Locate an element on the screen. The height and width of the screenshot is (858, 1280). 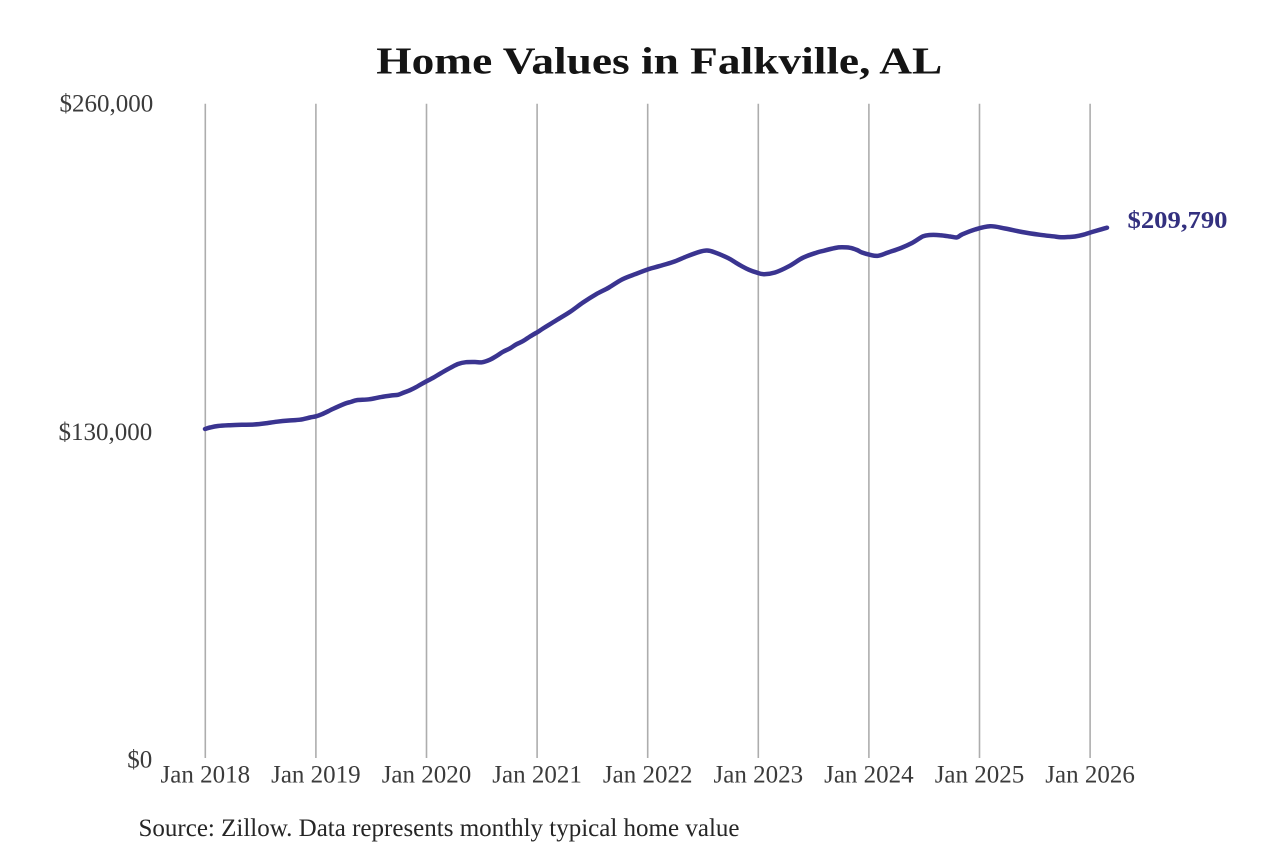
svg-text: Jan 2019 is located at coordinates (316, 775).